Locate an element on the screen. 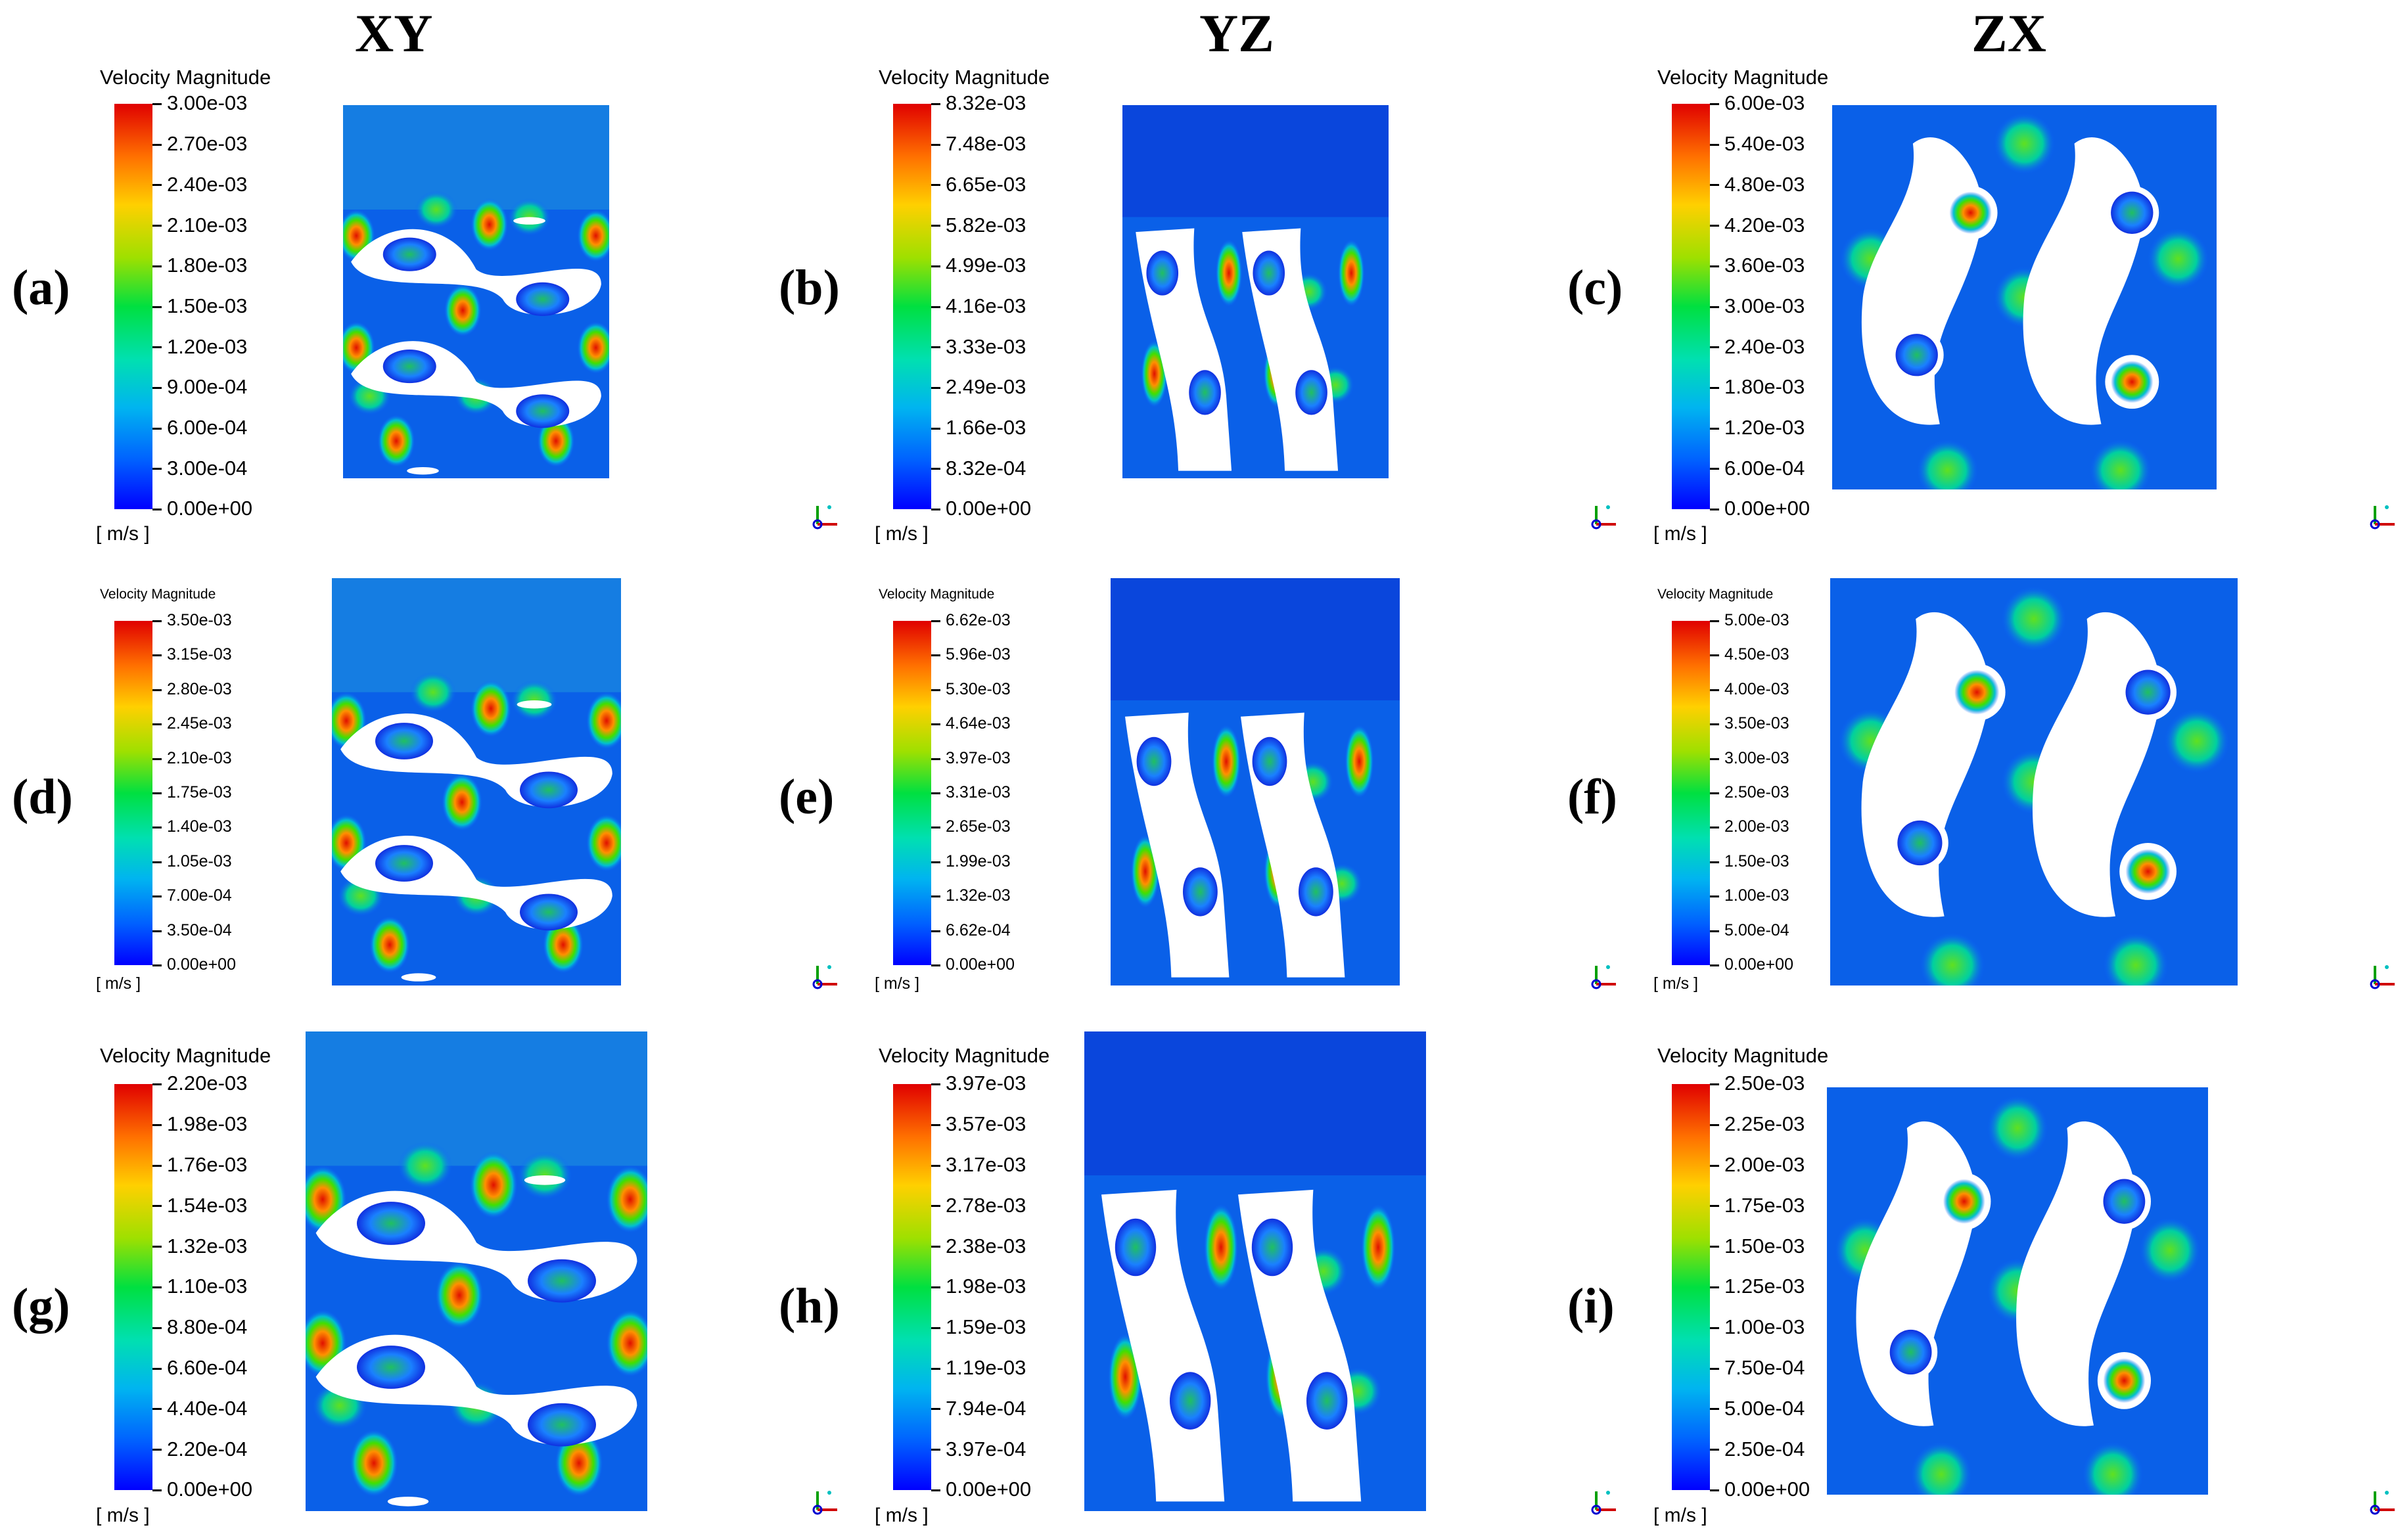  legend-tick-label: 7.50e-04 is located at coordinates (1764, 1368).